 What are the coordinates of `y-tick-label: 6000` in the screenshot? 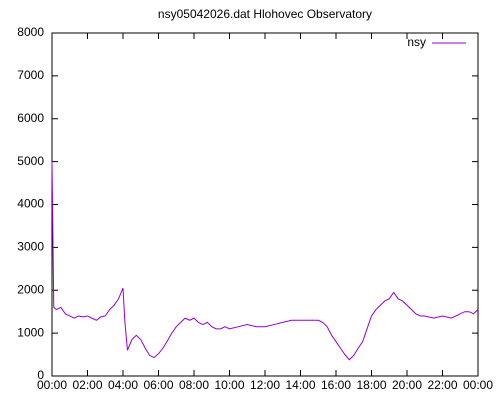 It's located at (30, 118).